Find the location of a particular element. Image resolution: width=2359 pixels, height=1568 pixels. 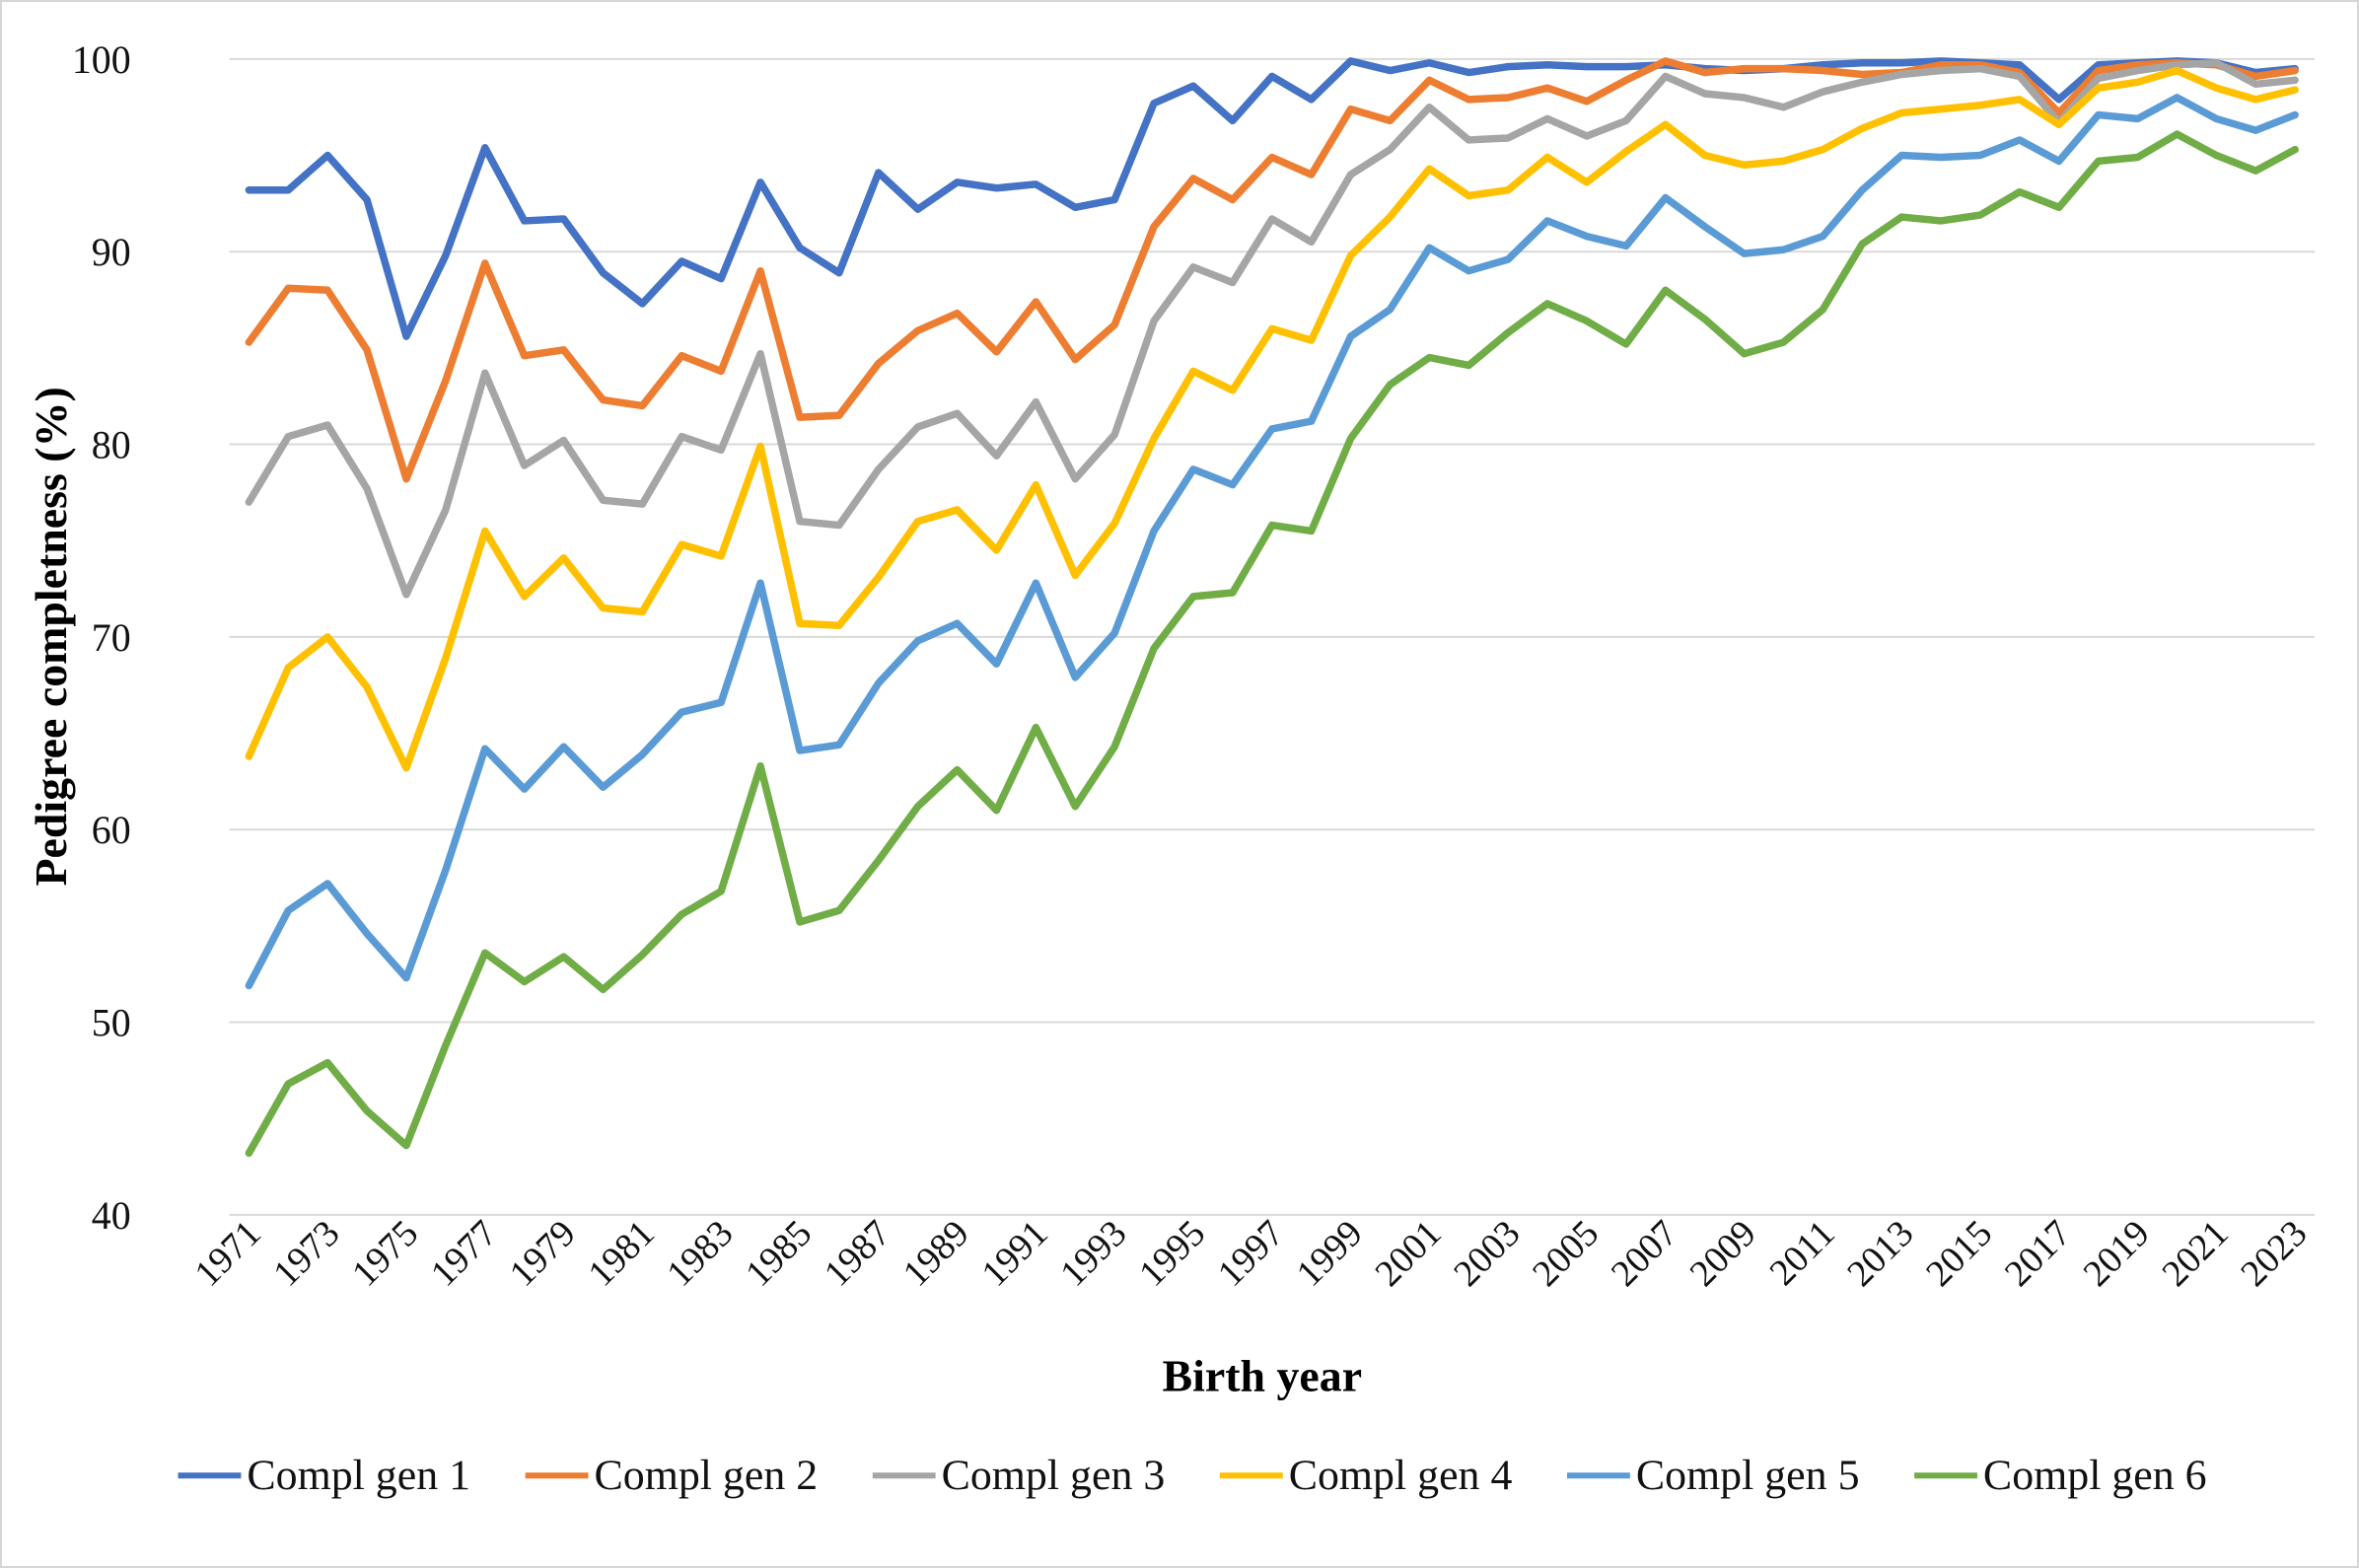

y-tick-label-40: 40 is located at coordinates (111, 1215).